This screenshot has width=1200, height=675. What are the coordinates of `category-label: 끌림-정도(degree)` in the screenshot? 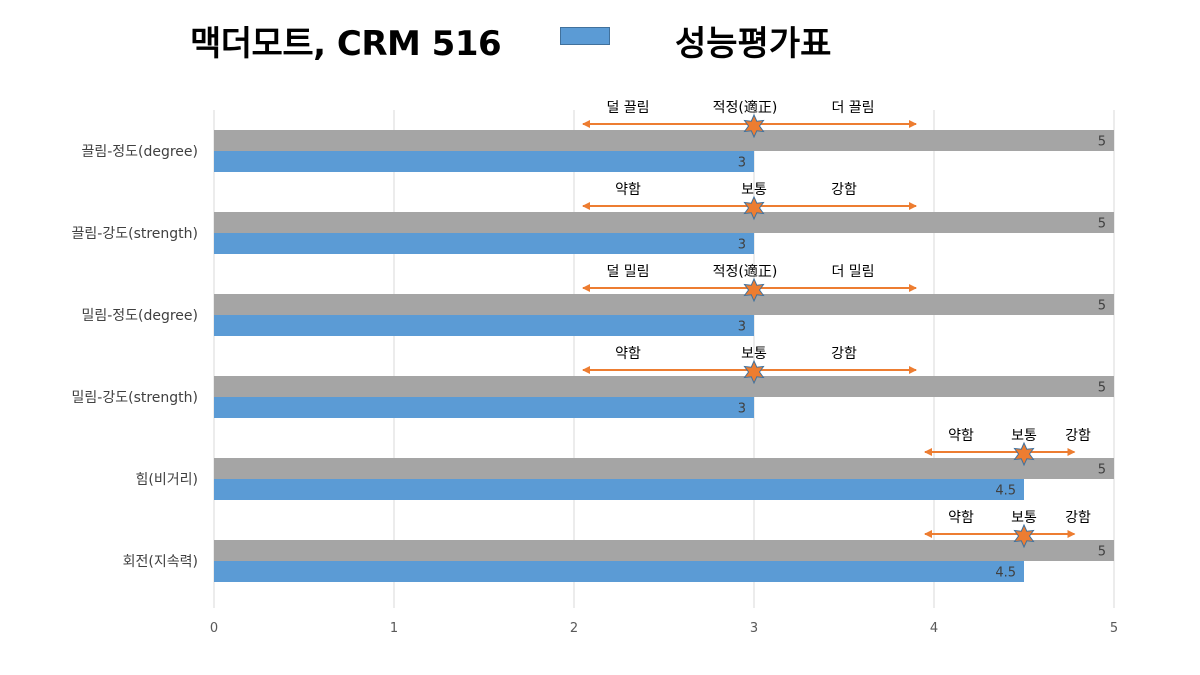 It's located at (139, 152).